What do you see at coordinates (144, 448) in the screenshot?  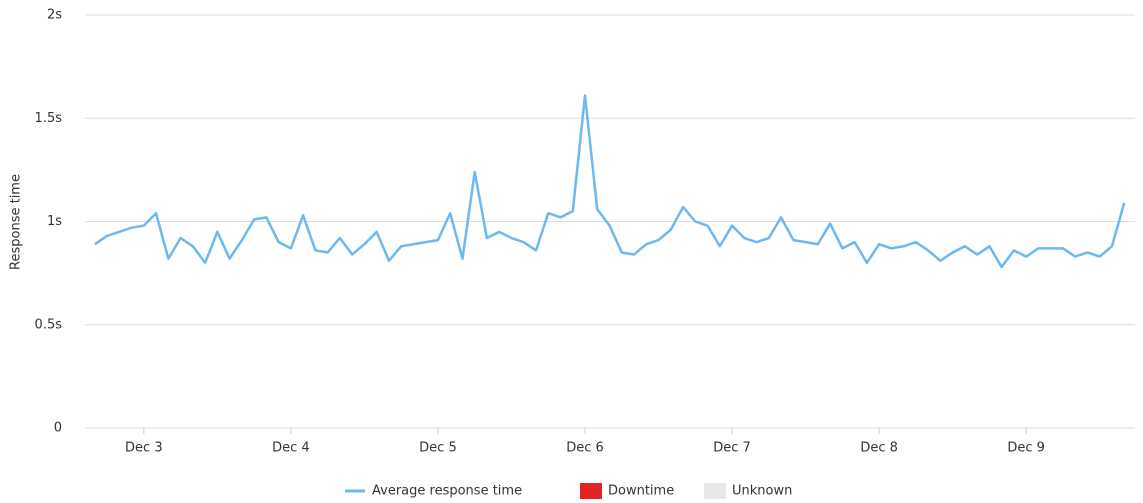 I see `x-tick-label: Dec 3` at bounding box center [144, 448].